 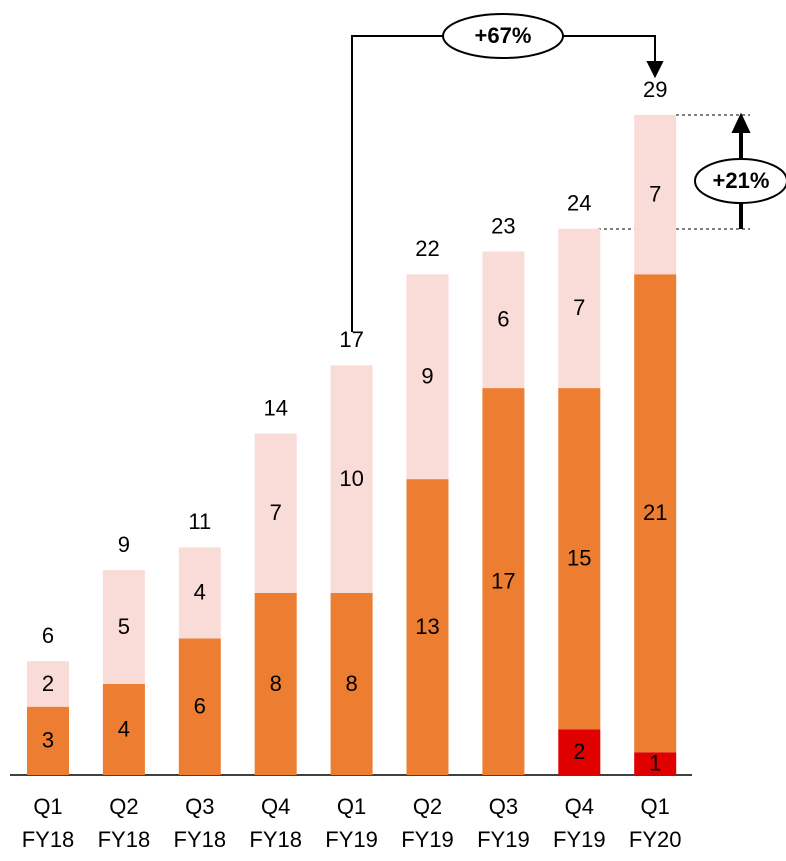 What do you see at coordinates (124, 823) in the screenshot?
I see `x-tick-label: Q2 FY18` at bounding box center [124, 823].